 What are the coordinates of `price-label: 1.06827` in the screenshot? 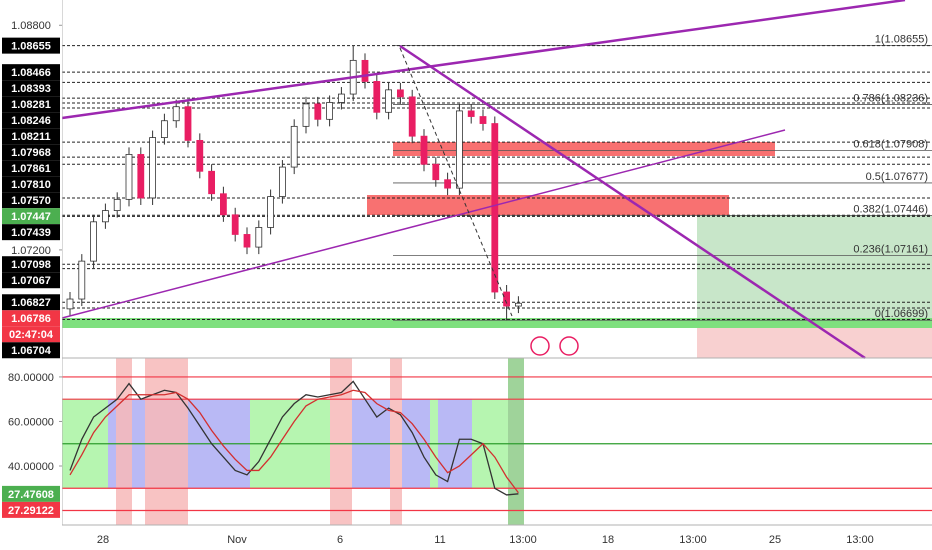 It's located at (31, 303).